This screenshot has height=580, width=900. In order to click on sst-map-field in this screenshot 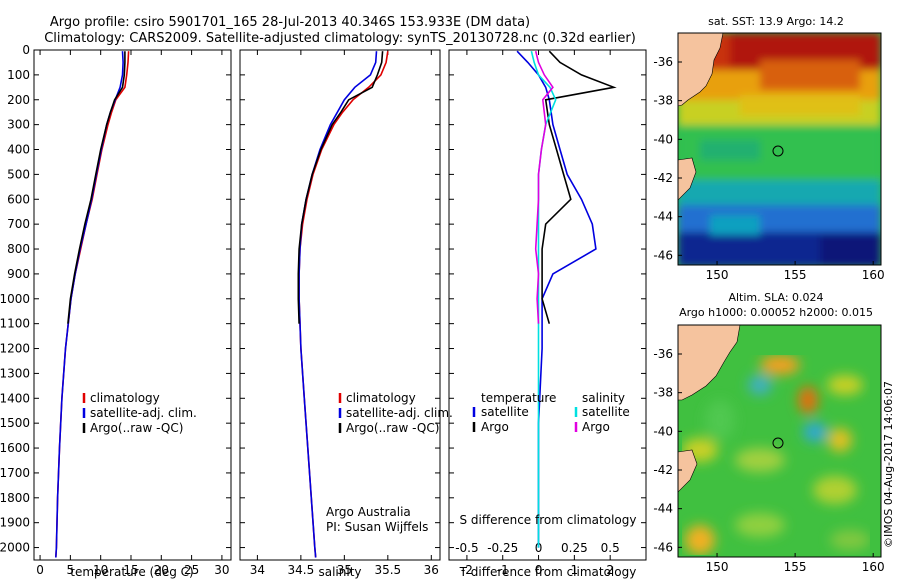, I will do `click(779, 149)`.